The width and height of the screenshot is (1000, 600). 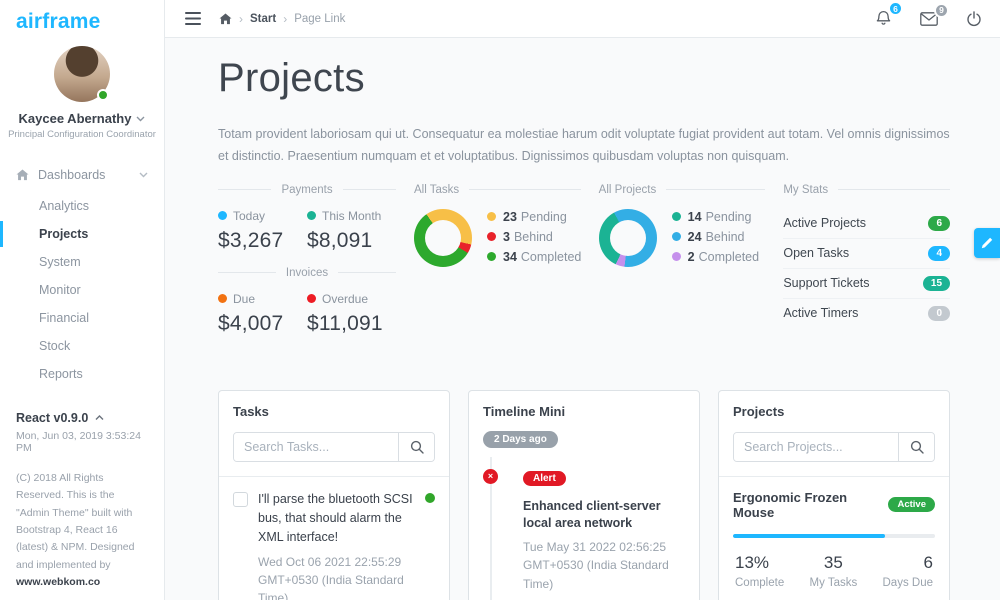 What do you see at coordinates (760, 570) in the screenshot?
I see `project-stat: 13% Complete` at bounding box center [760, 570].